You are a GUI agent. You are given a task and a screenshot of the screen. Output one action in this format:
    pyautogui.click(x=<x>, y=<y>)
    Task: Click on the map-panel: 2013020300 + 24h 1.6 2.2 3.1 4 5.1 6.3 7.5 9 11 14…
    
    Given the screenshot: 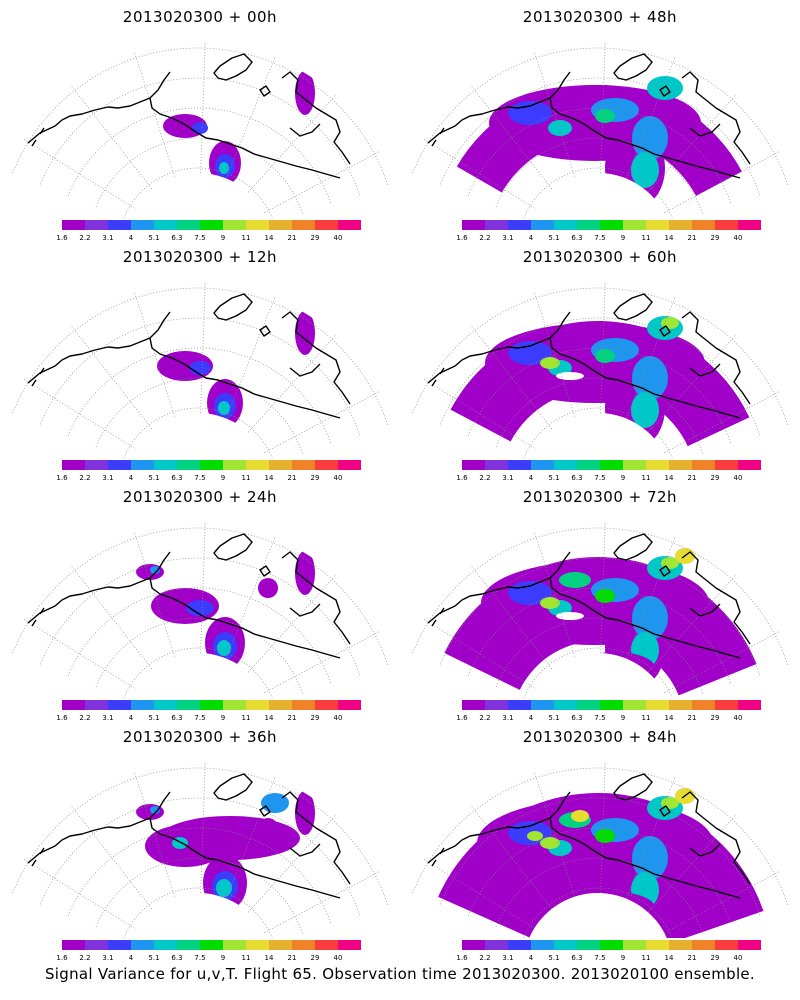 What is the action you would take?
    pyautogui.click(x=200, y=601)
    